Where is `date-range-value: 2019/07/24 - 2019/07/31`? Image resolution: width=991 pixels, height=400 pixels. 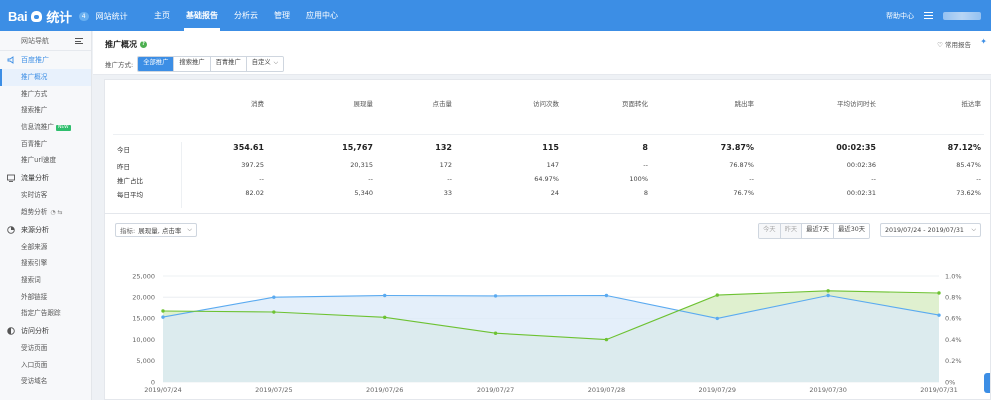 date-range-value: 2019/07/24 - 2019/07/31 is located at coordinates (924, 230).